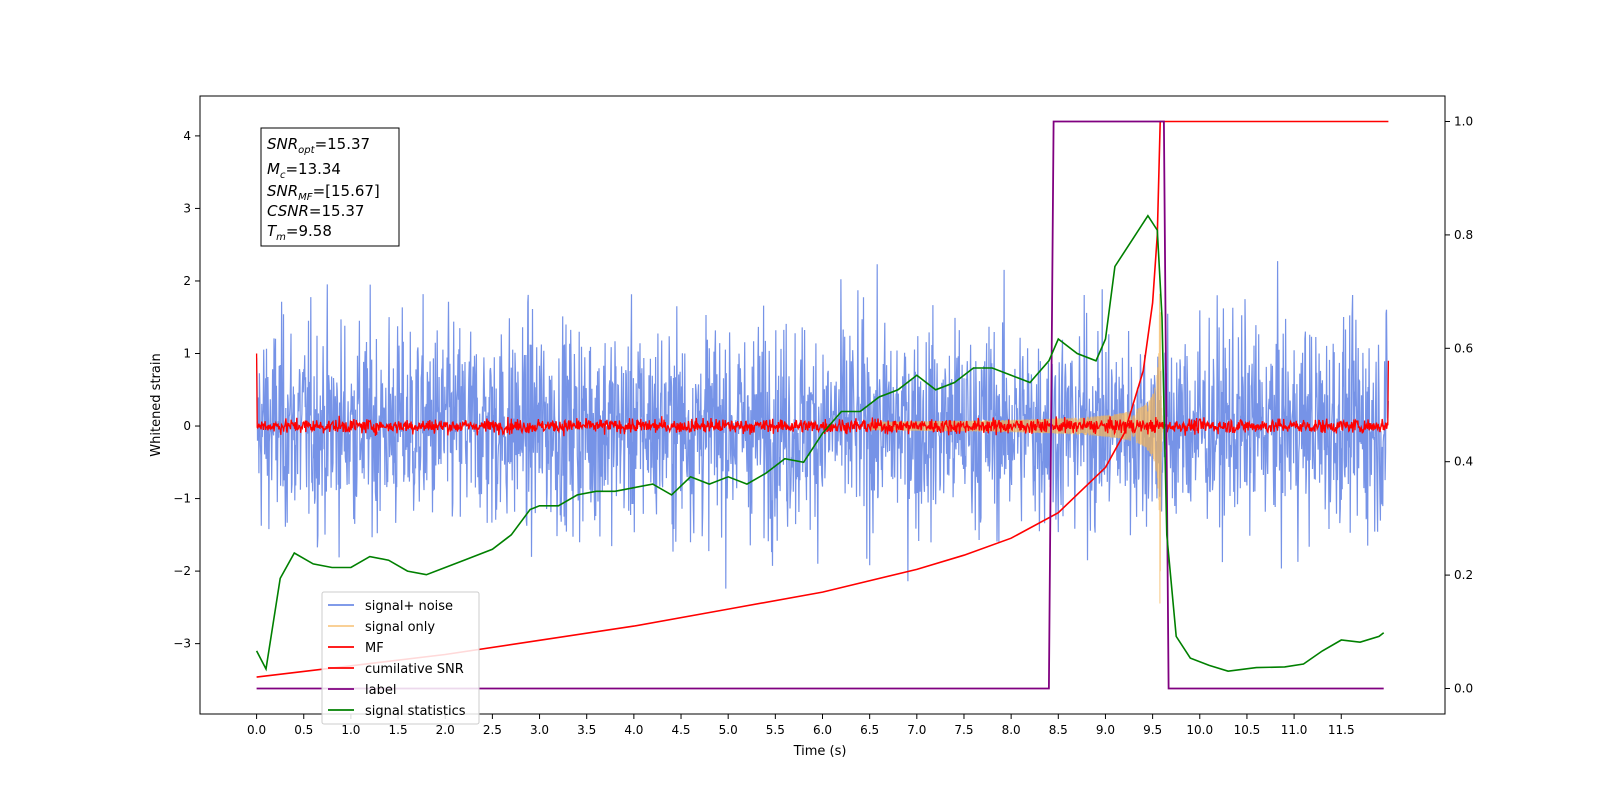 This screenshot has height=800, width=1600. What do you see at coordinates (187, 208) in the screenshot?
I see `y-tick-label: 3` at bounding box center [187, 208].